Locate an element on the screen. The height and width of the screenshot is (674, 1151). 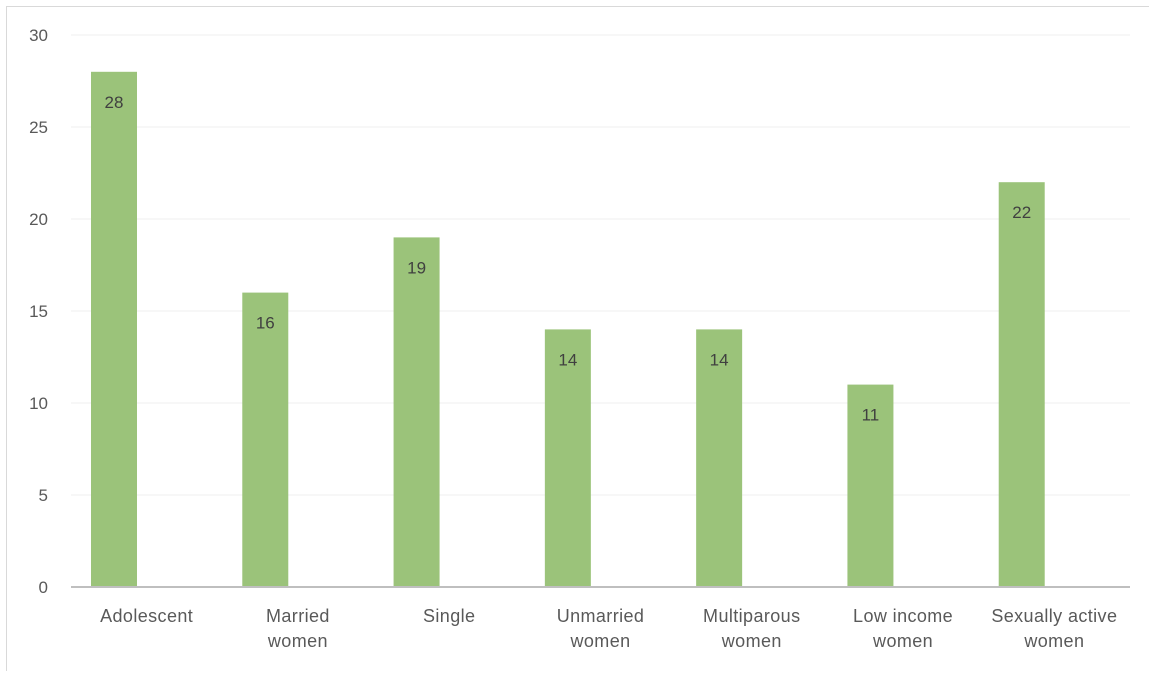
data-label: 11 is located at coordinates (871, 415).